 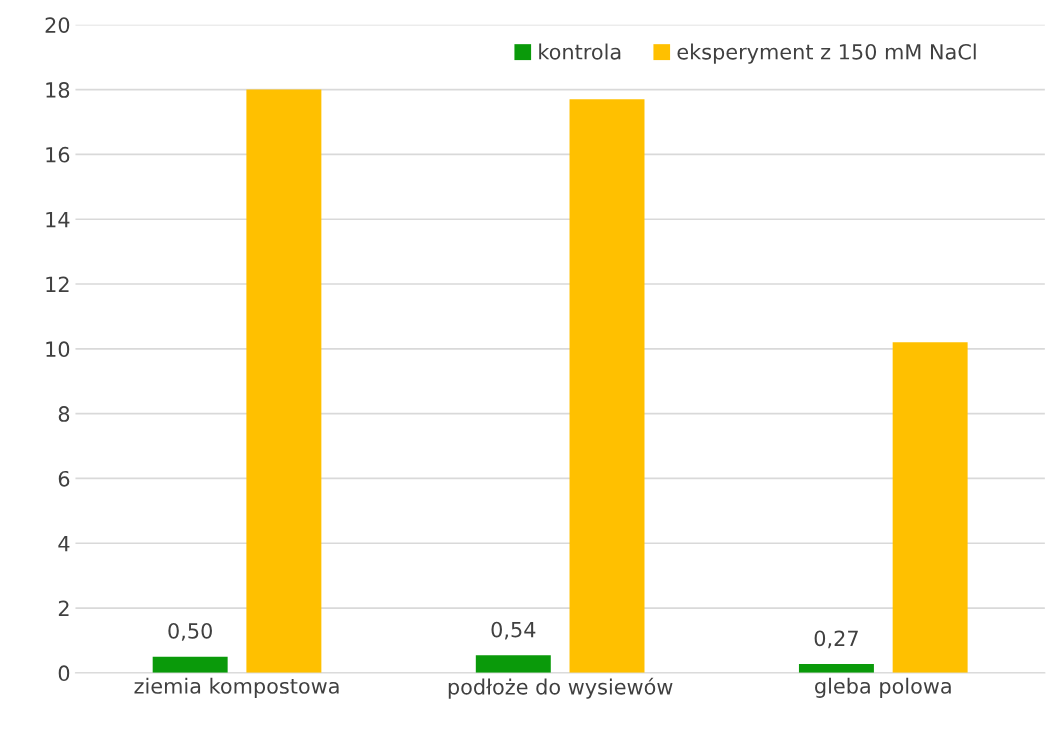 I want to click on y-tick-label: 14, so click(x=58, y=219).